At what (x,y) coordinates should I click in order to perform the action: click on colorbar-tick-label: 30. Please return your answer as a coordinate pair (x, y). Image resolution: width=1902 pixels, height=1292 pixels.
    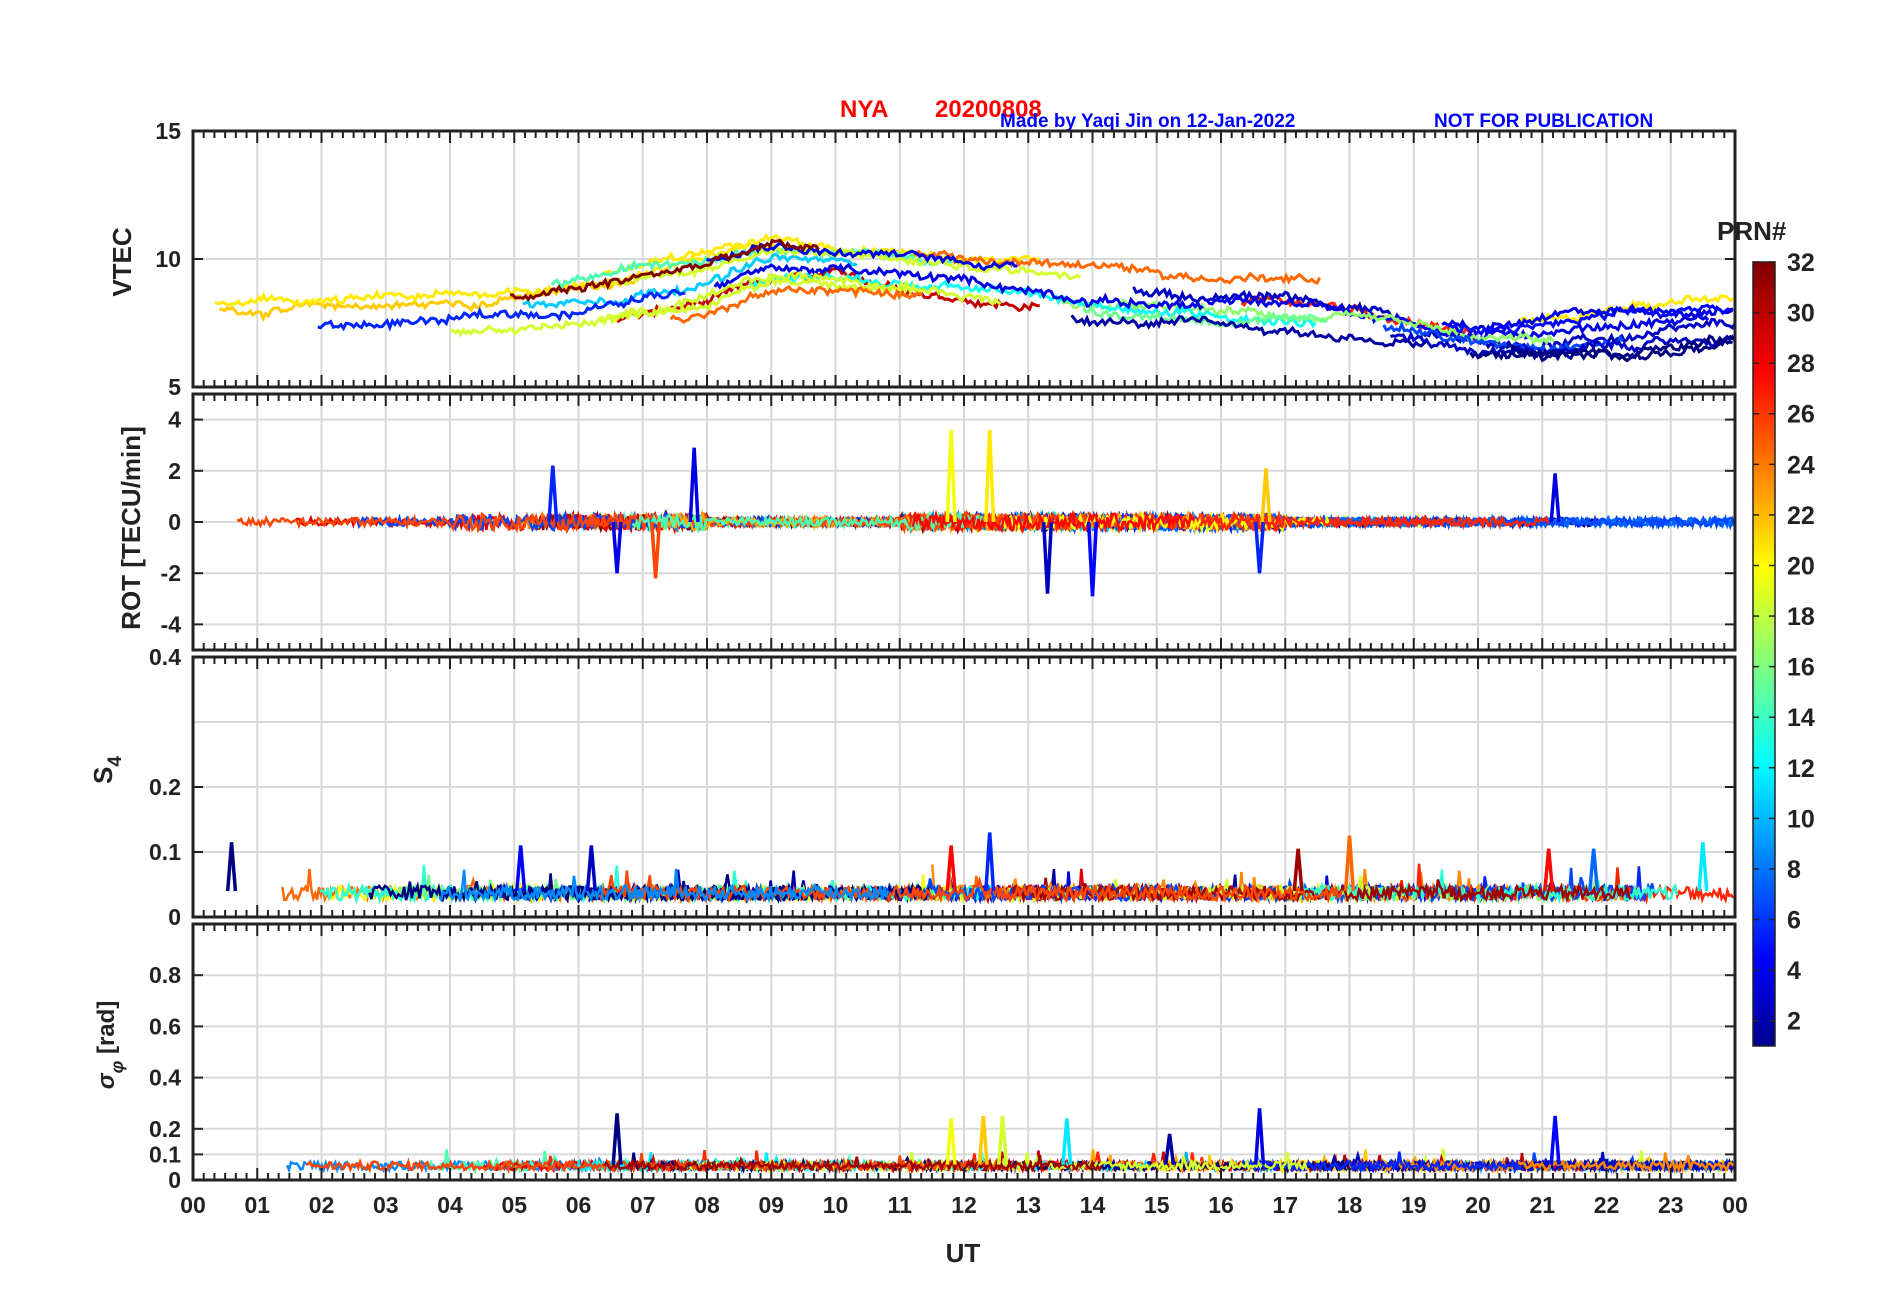
    Looking at the image, I should click on (1801, 314).